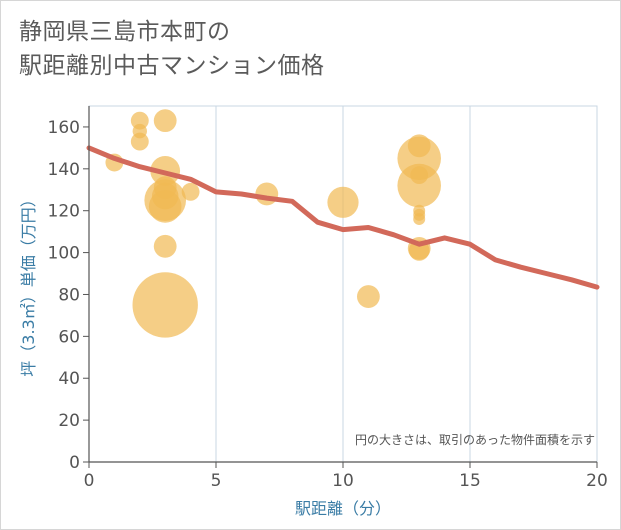 This screenshot has width=621, height=530. Describe the element at coordinates (125, 32) in the screenshot. I see `chart-title-line-1: 静岡県三島市本町の` at that location.